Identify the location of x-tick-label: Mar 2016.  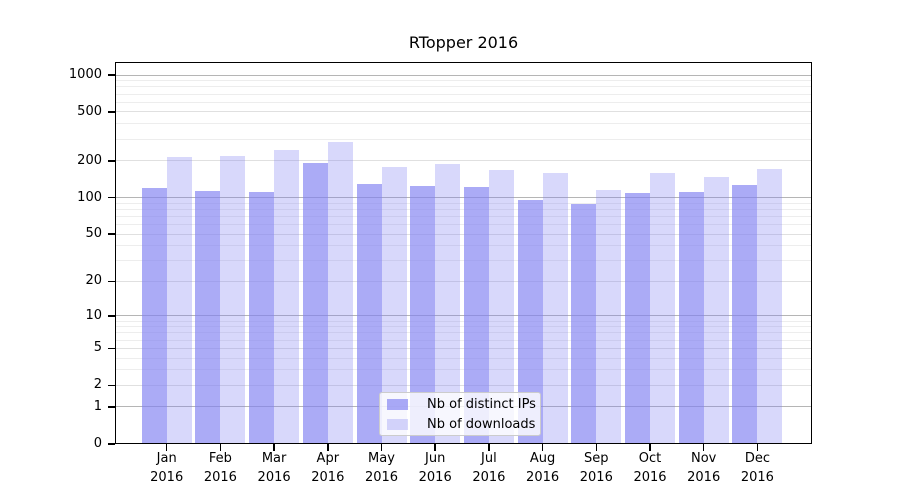
(274, 468).